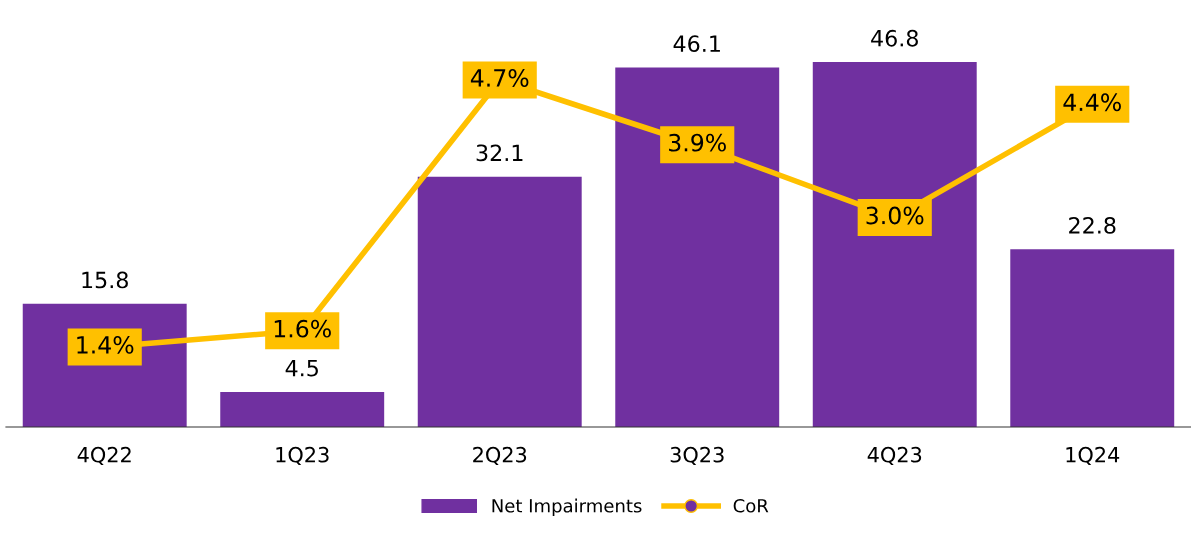 The width and height of the screenshot is (1191, 535). I want to click on data-label: 4.4%, so click(1092, 102).